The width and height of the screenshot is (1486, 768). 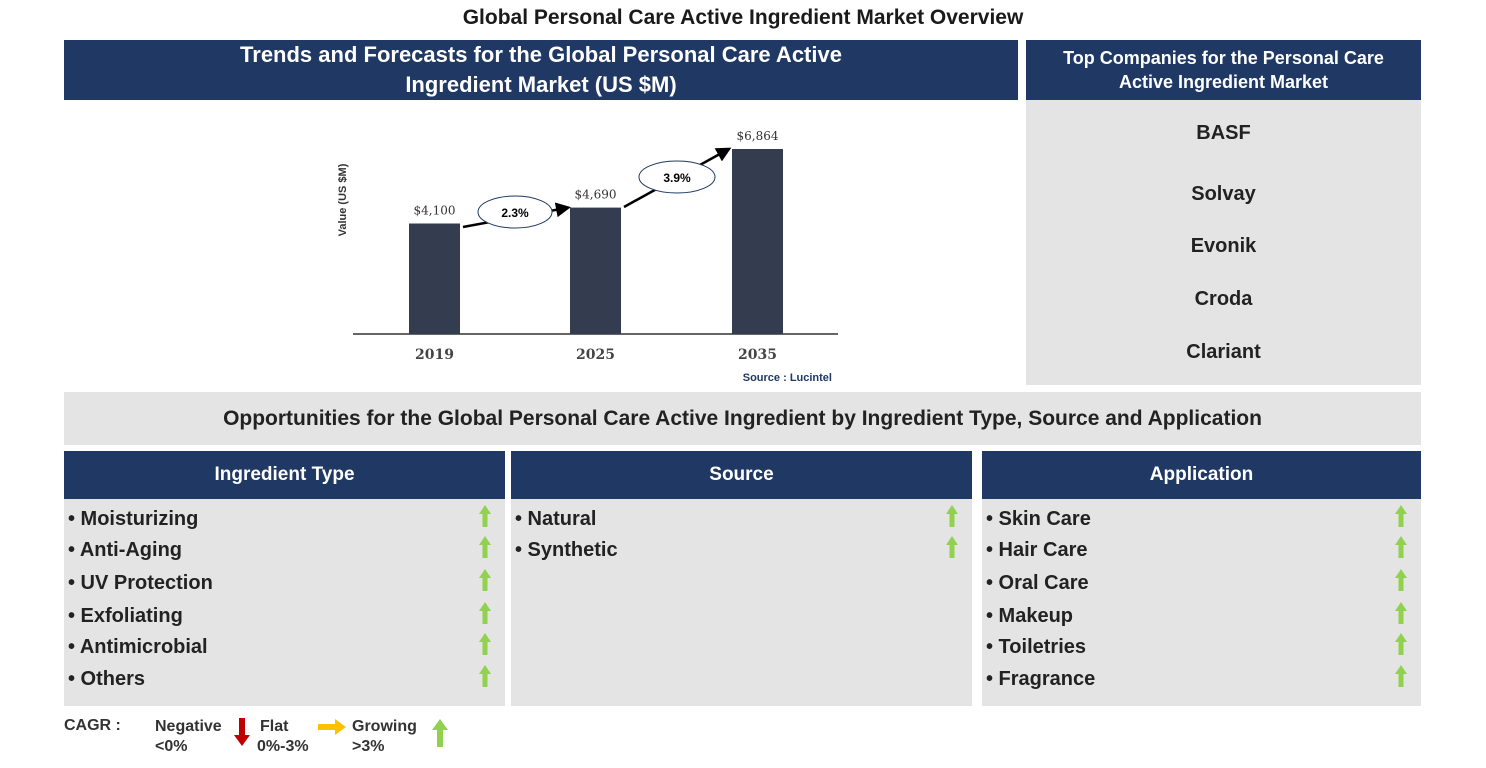 I want to click on segment-list: • Natural • Synthetic, so click(x=741, y=602).